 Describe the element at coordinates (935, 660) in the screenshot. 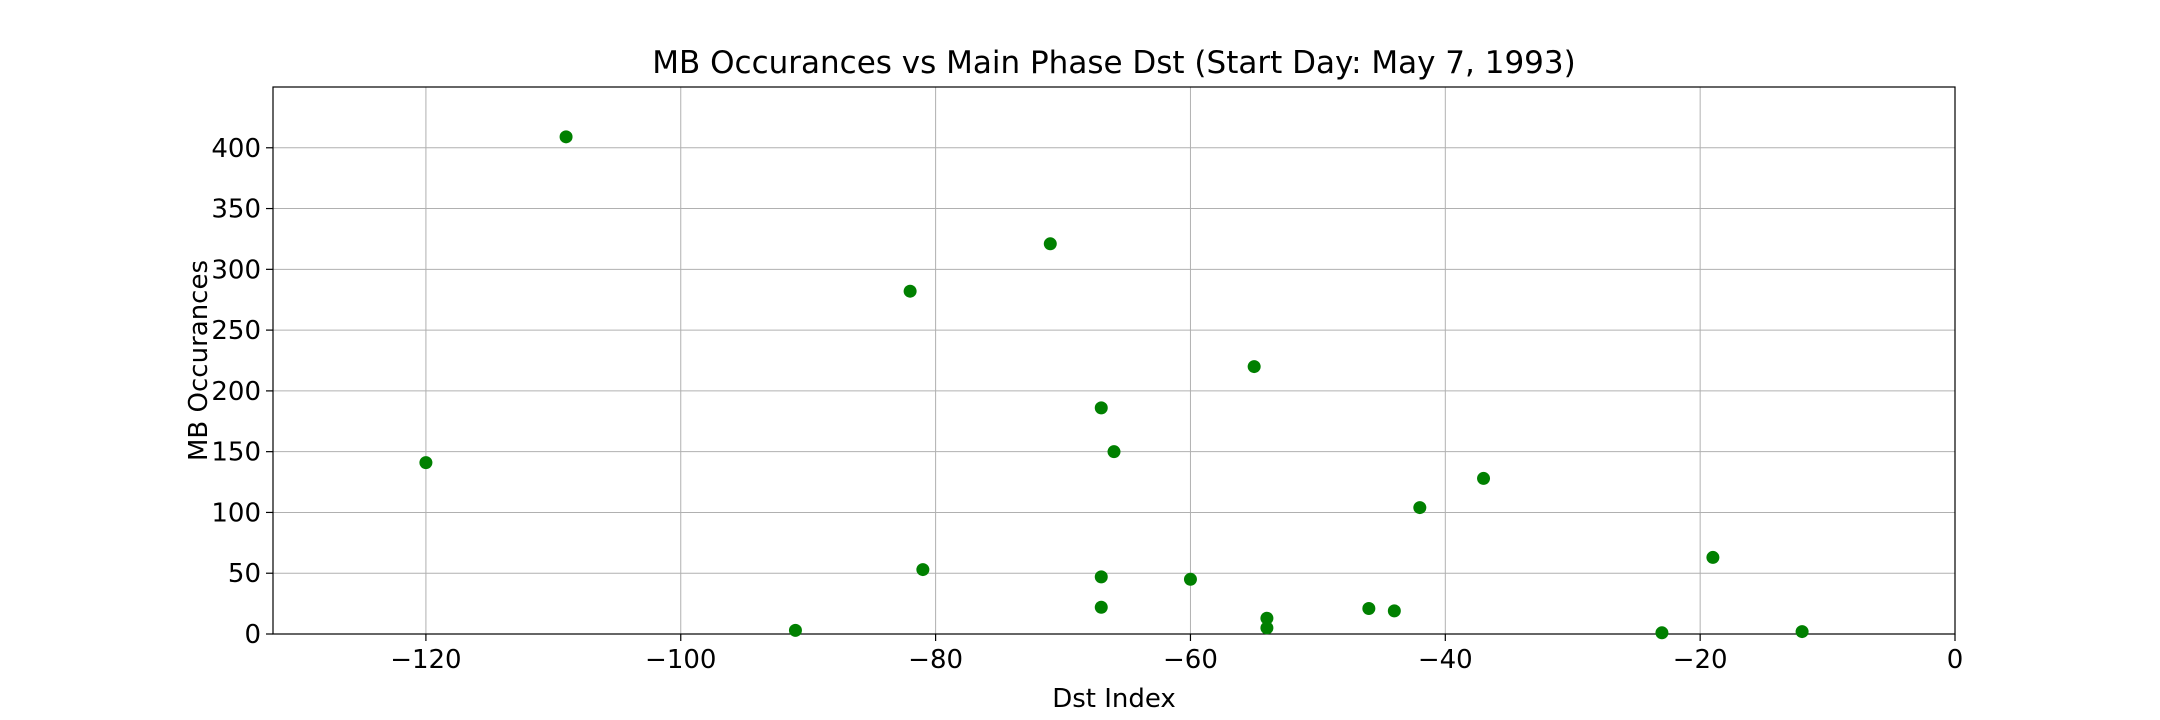

I see `x-tick-label: −80` at that location.